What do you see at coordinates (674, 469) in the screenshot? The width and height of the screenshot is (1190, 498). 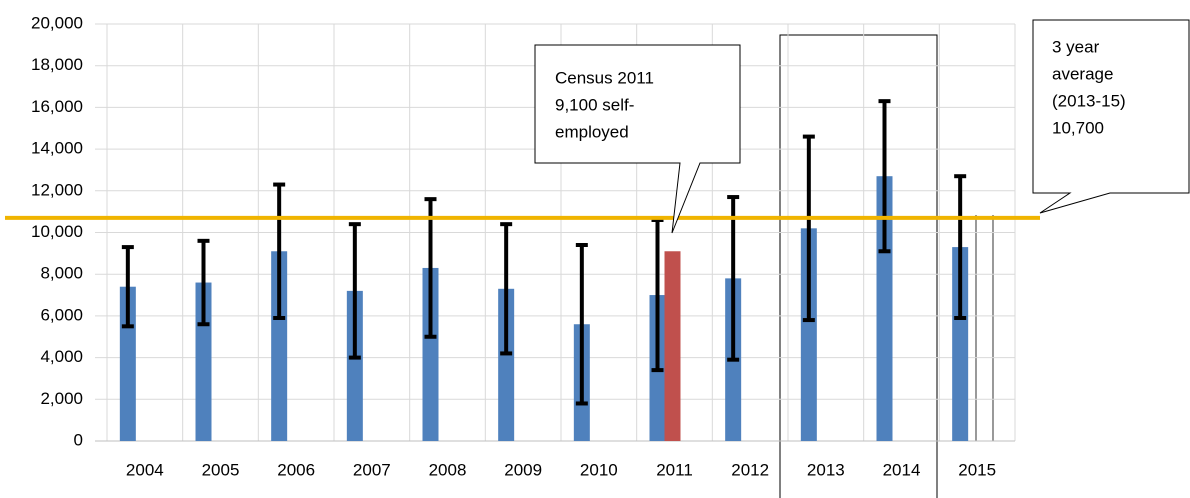 I see `x-tick-label: 2011` at bounding box center [674, 469].